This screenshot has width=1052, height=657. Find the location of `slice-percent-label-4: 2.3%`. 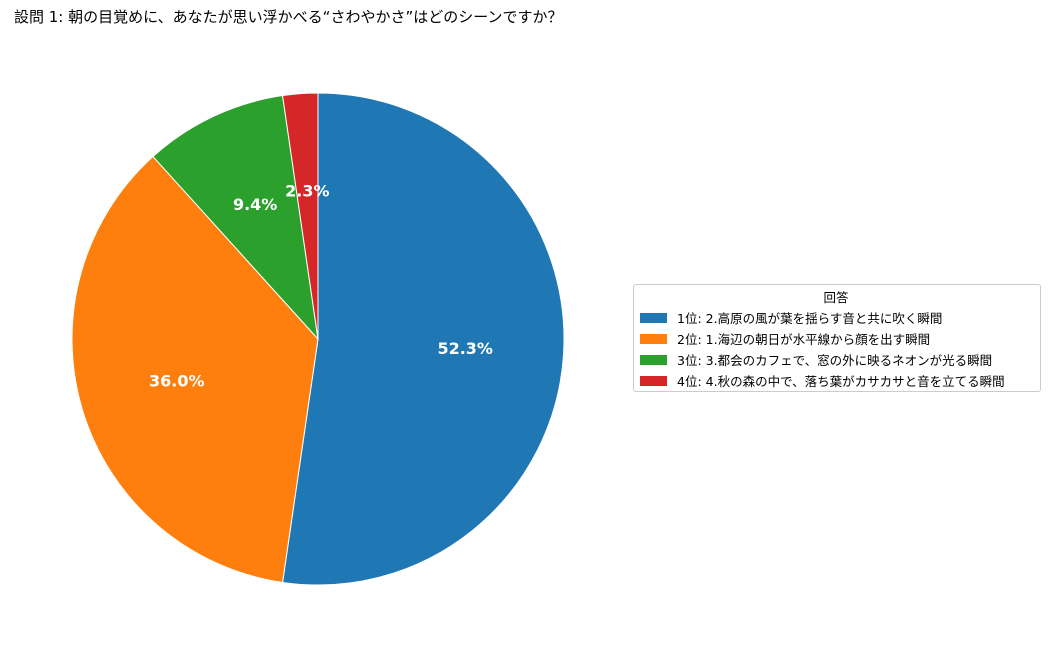

slice-percent-label-4: 2.3% is located at coordinates (307, 190).